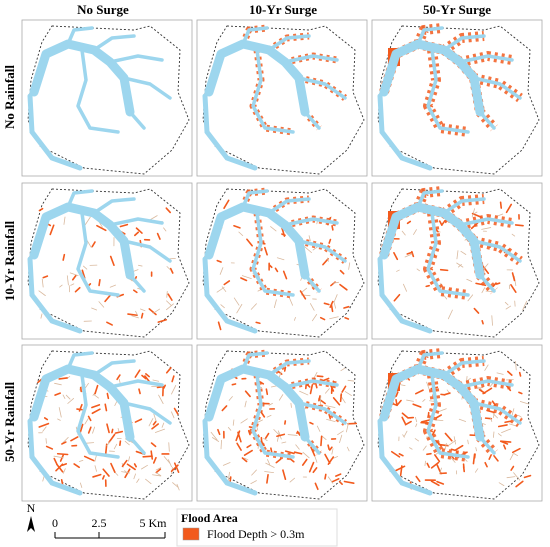 The image size is (550, 547). Describe the element at coordinates (9, 421) in the screenshot. I see `row-header: 50-Yr Rainfall` at that location.